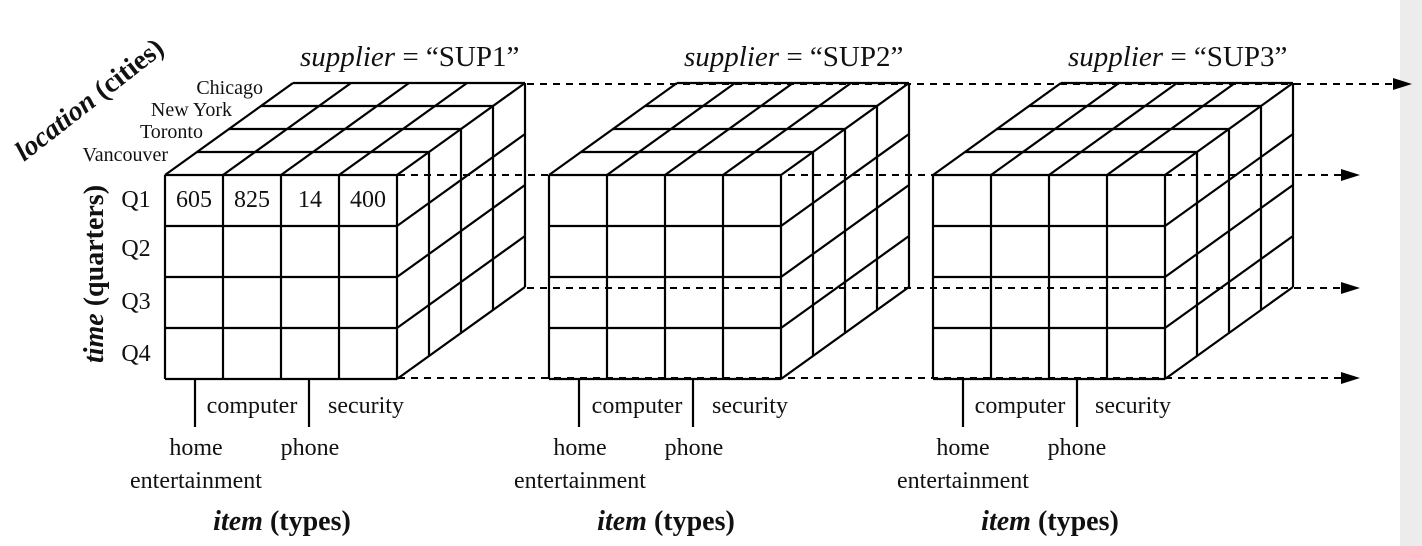 Image resolution: width=1422 pixels, height=546 pixels. What do you see at coordinates (637, 406) in the screenshot?
I see `supplier-2-item-computer: computer` at bounding box center [637, 406].